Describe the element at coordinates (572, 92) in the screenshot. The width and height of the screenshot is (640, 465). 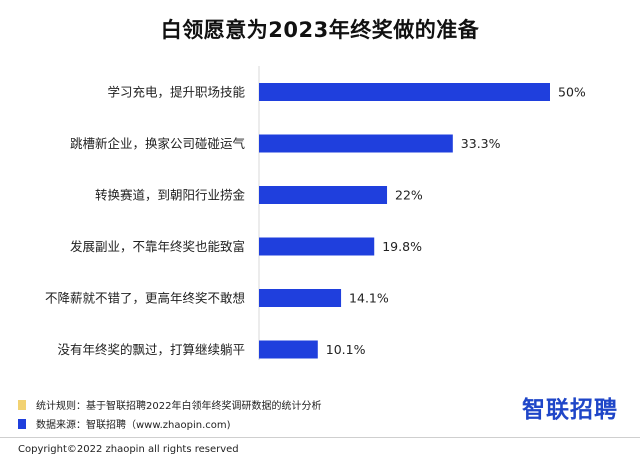
I see `value-label: 50%` at that location.